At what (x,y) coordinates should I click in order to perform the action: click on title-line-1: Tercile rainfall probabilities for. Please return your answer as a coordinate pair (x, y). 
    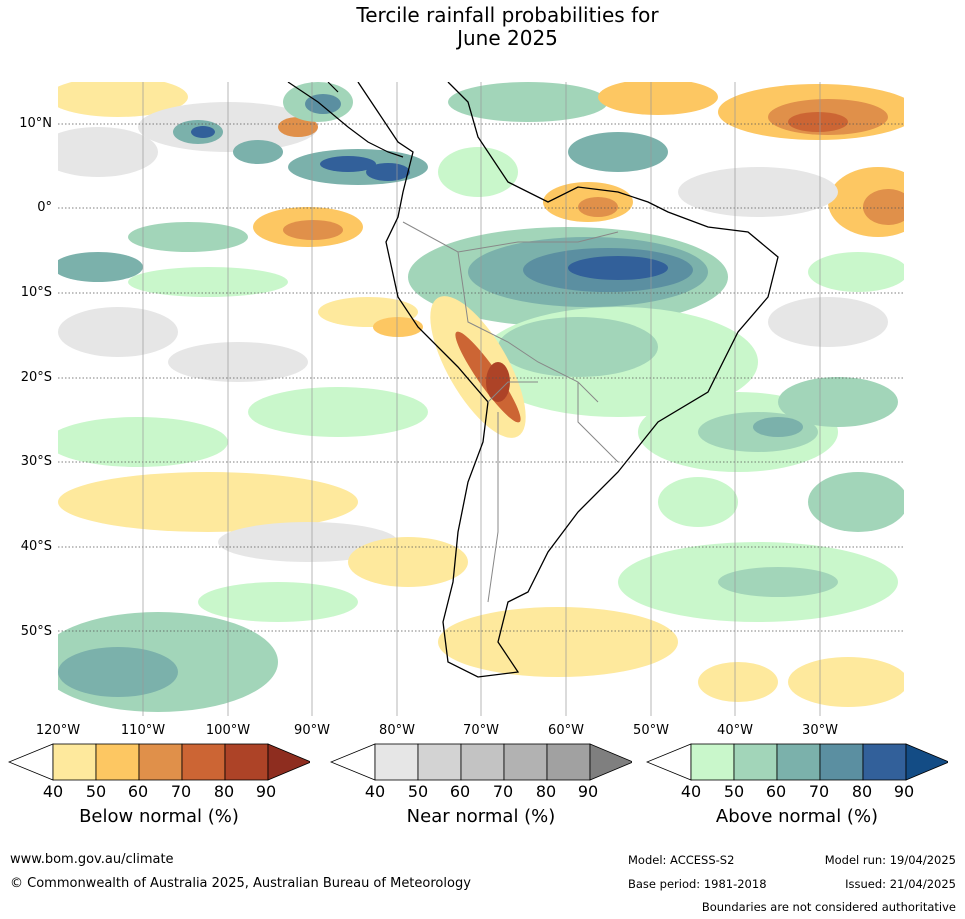
    Looking at the image, I should click on (507, 15).